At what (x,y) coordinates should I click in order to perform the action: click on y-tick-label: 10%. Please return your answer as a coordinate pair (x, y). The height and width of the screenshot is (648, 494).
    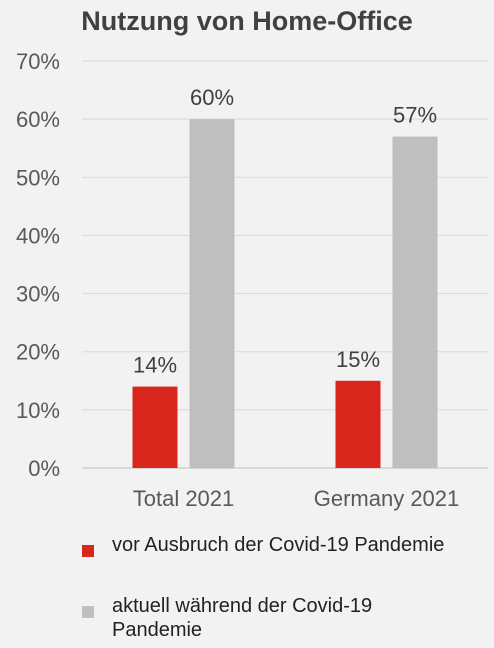
    Looking at the image, I should click on (38, 410).